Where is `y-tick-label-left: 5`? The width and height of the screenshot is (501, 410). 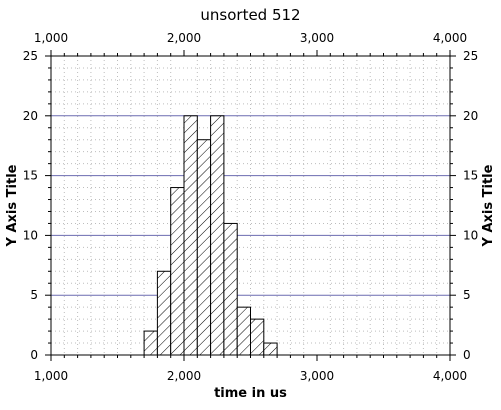
y-tick-label-left: 5 is located at coordinates (34, 295).